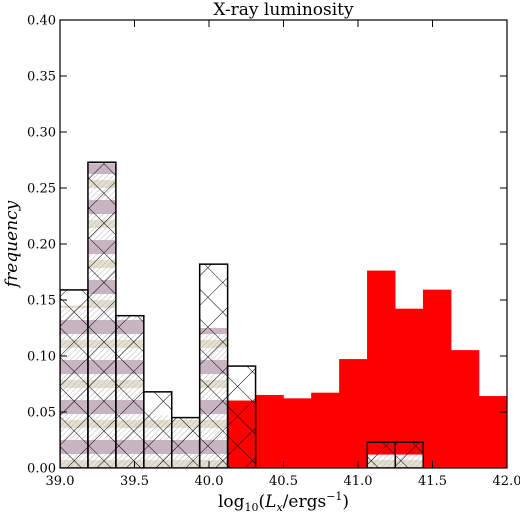 The width and height of the screenshot is (520, 516). What do you see at coordinates (41, 357) in the screenshot?
I see `y-tick-label: 0.10` at bounding box center [41, 357].